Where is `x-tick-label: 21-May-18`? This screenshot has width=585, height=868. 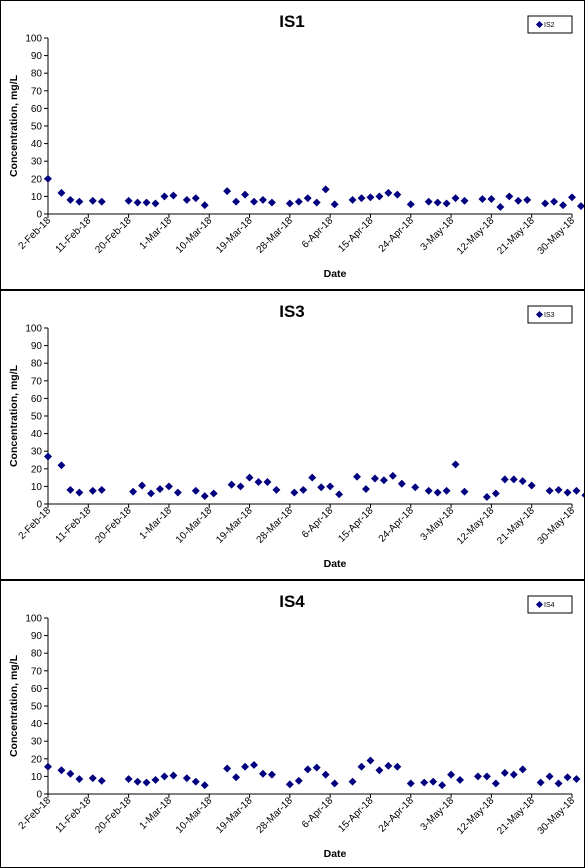 x-tick-label: 21-May-18 is located at coordinates (516, 236).